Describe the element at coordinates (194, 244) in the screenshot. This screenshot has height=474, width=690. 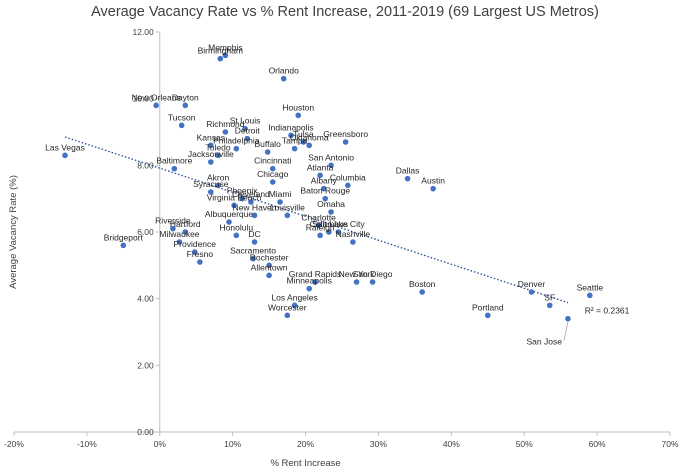
I see `point-label: Providence` at that location.